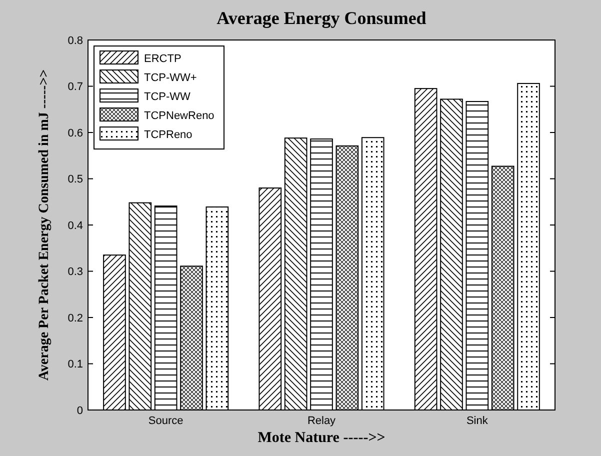  What do you see at coordinates (75, 180) in the screenshot?
I see `y-tick-label: 0.5` at bounding box center [75, 180].